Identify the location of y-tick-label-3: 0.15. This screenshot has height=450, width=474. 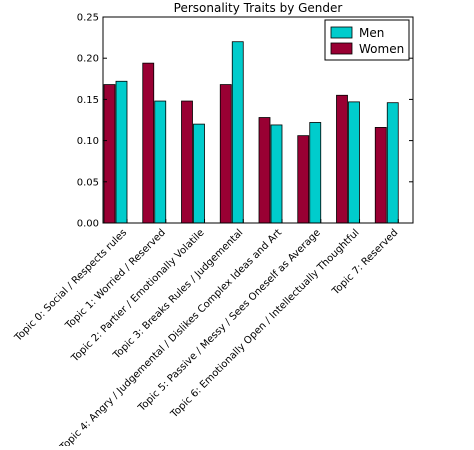
(88, 100).